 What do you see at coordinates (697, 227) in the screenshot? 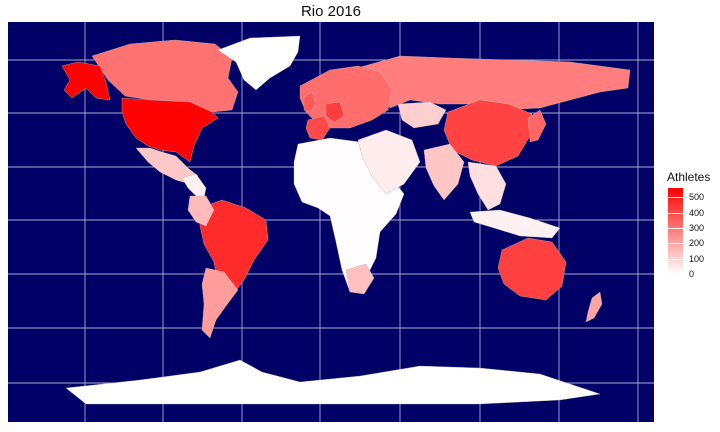
I see `legend-tick-label-300: 300` at bounding box center [697, 227].